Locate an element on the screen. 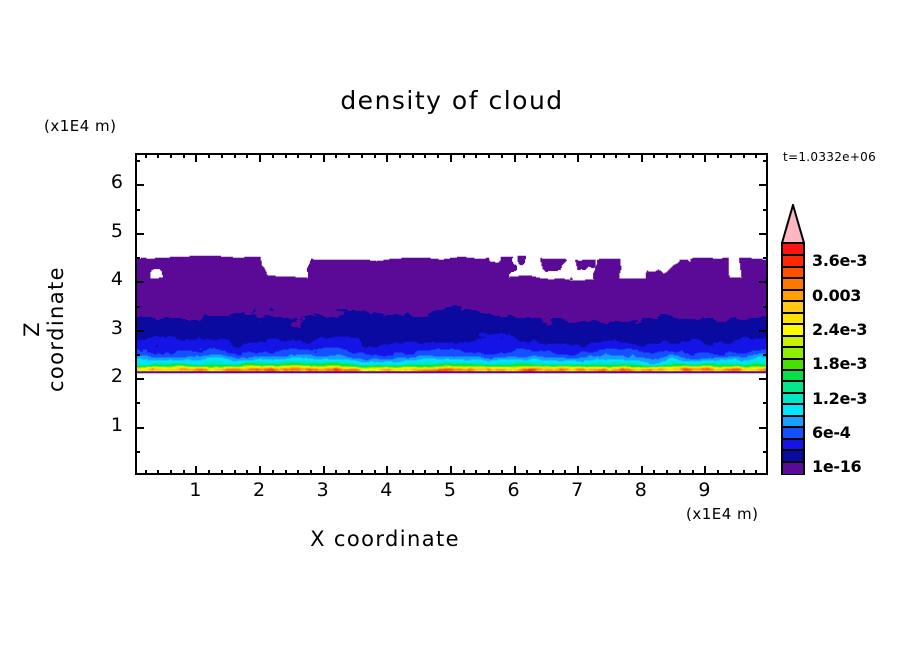 The width and height of the screenshot is (904, 654). colorbar-arrow-shape is located at coordinates (793, 224).